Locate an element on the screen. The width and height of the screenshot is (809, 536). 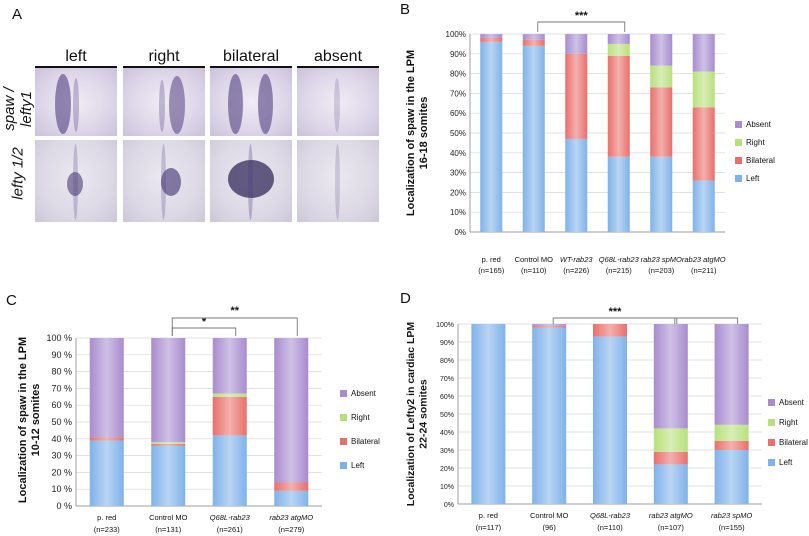
x-category-n-label: (n=131) is located at coordinates (168, 529).